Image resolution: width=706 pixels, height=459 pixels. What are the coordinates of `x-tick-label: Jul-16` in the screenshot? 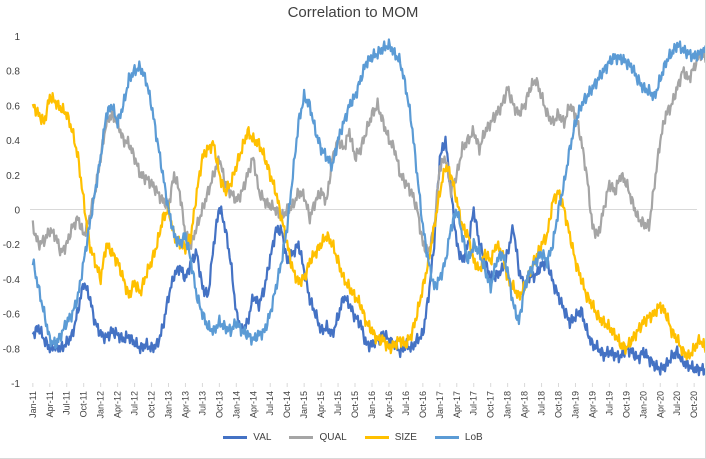 It's located at (406, 403).